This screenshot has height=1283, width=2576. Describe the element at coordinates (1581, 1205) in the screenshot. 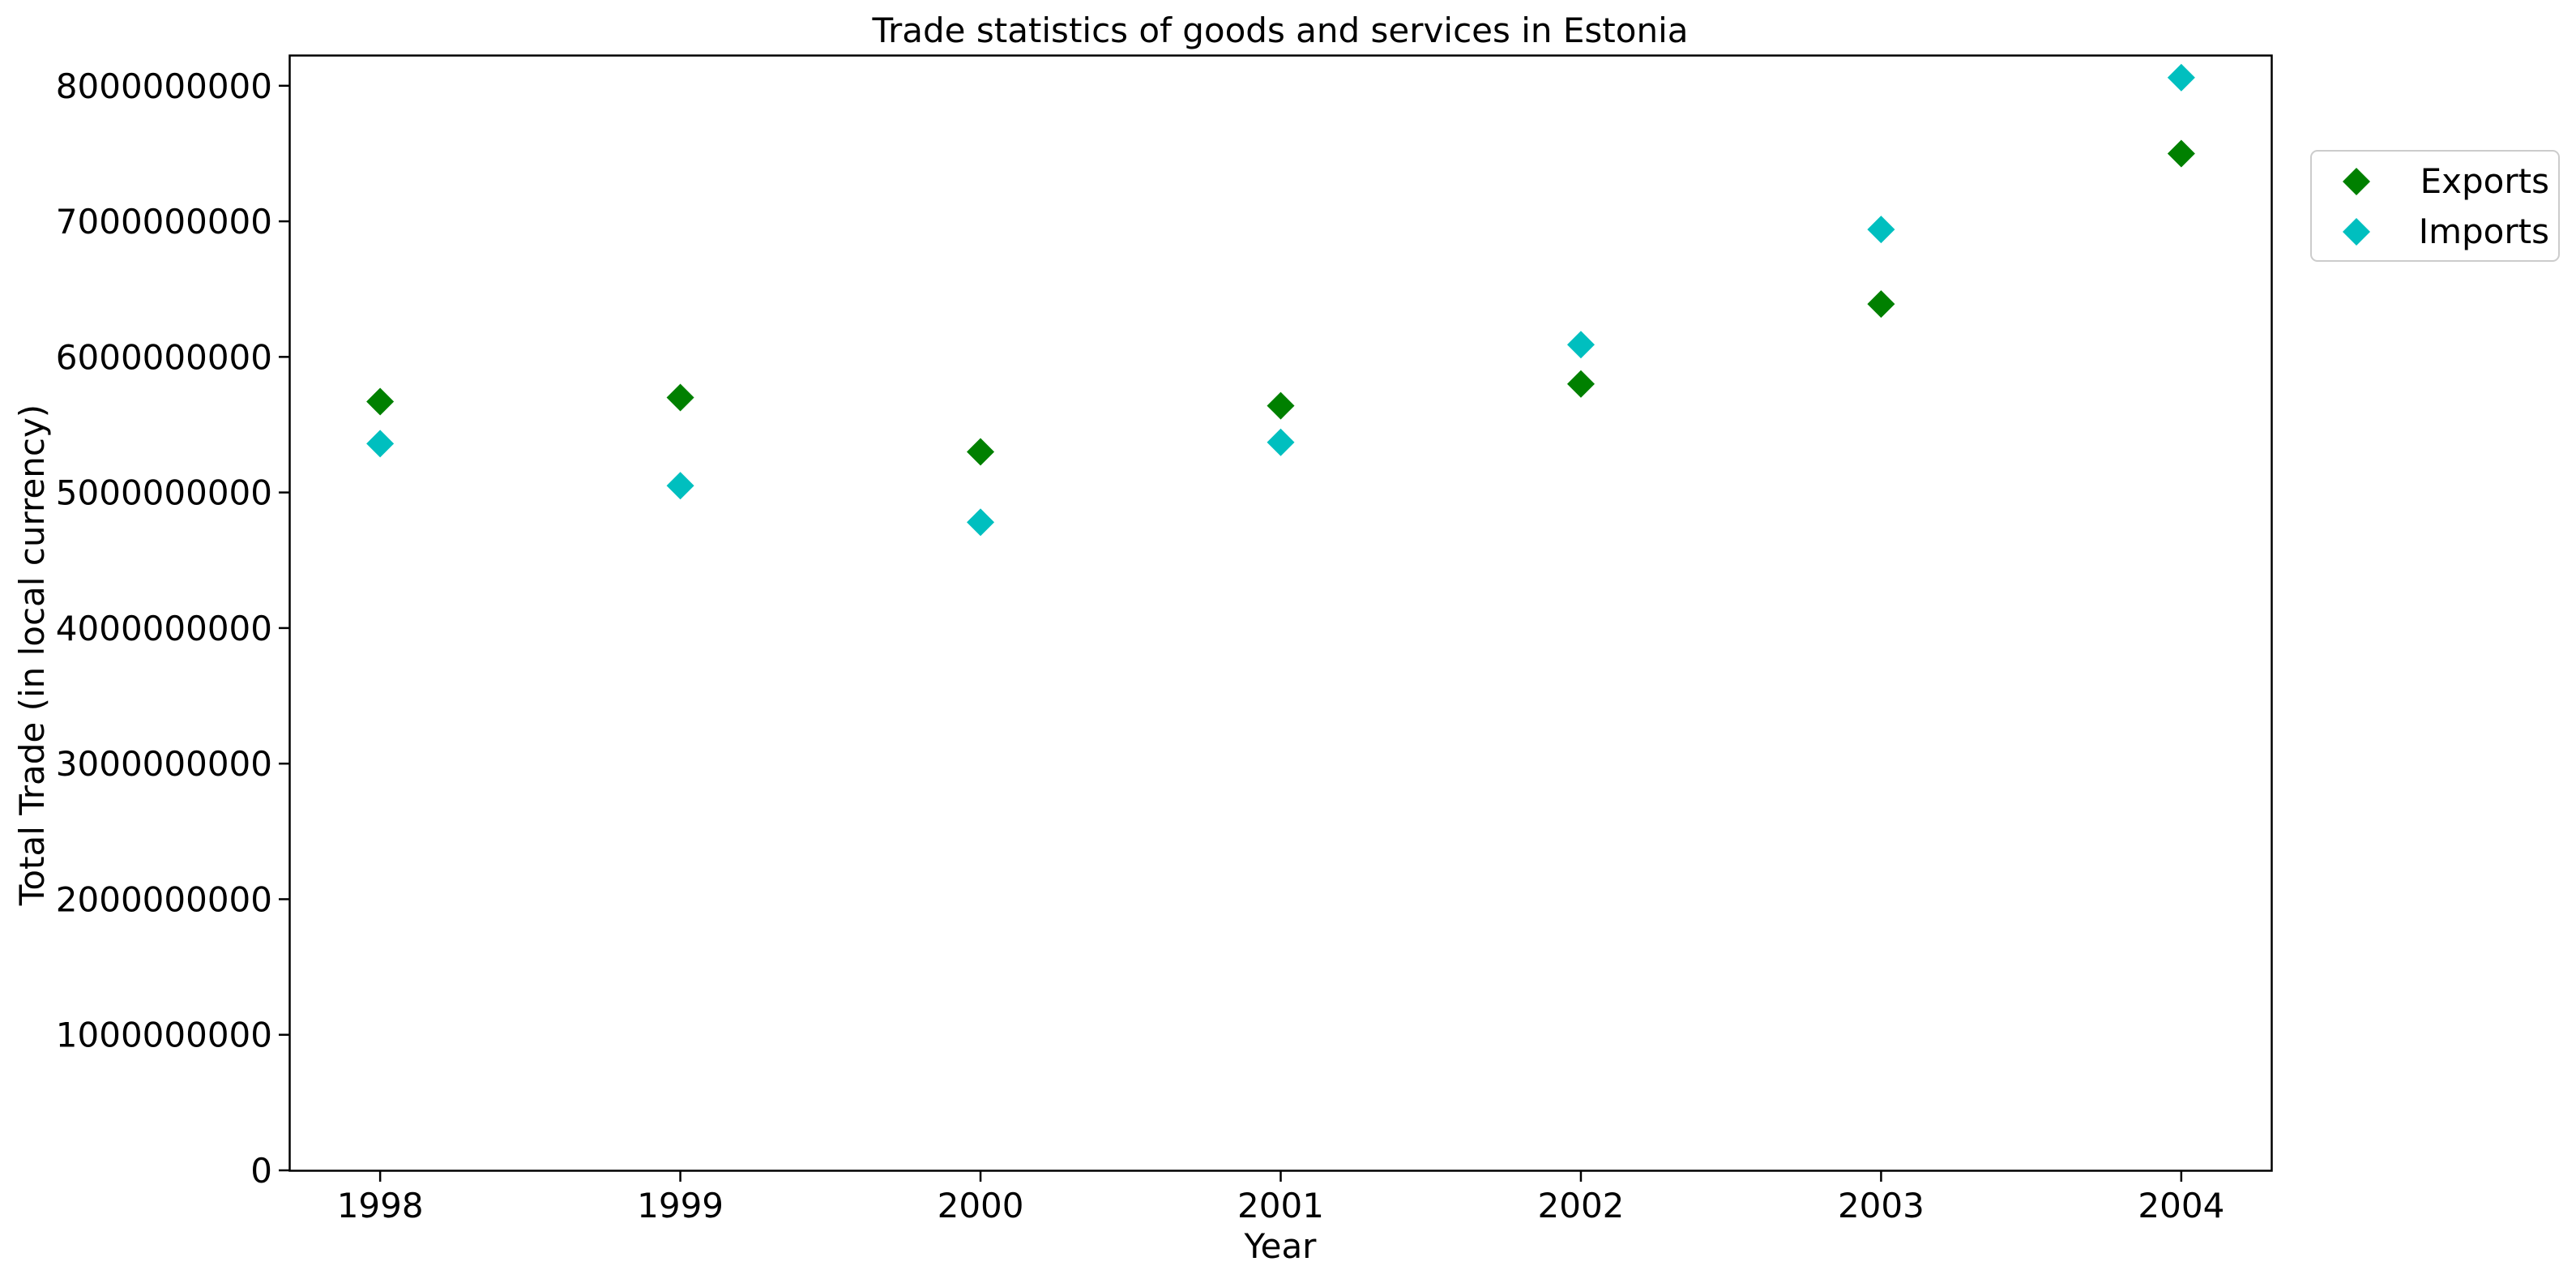

I see `x-tick-label: 2002` at that location.